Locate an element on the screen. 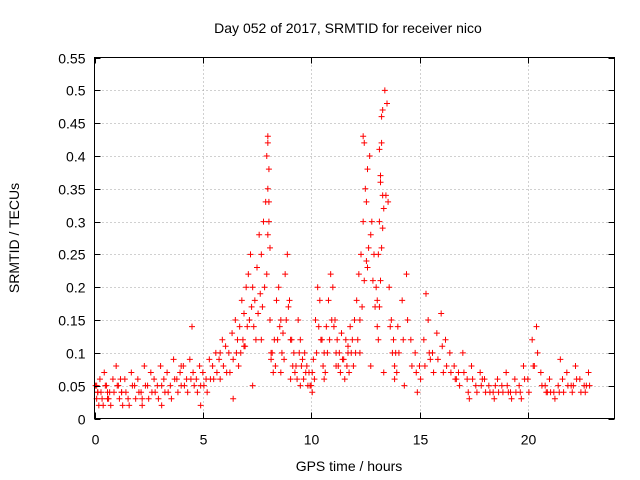  y-tick-label: 0 is located at coordinates (82, 420).